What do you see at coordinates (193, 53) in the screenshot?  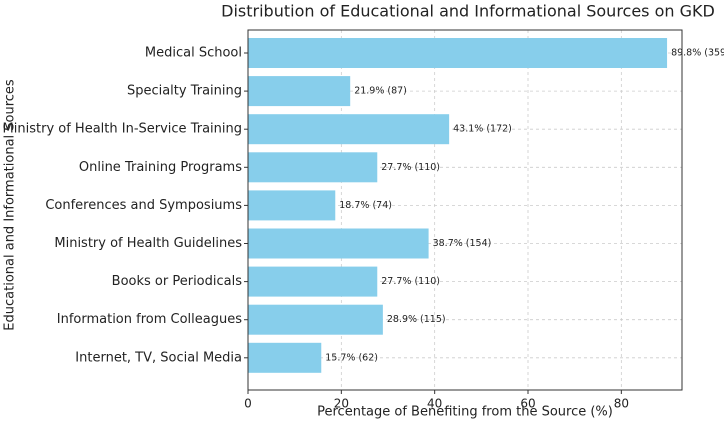 I see `y-tick-label: Medical School` at bounding box center [193, 53].